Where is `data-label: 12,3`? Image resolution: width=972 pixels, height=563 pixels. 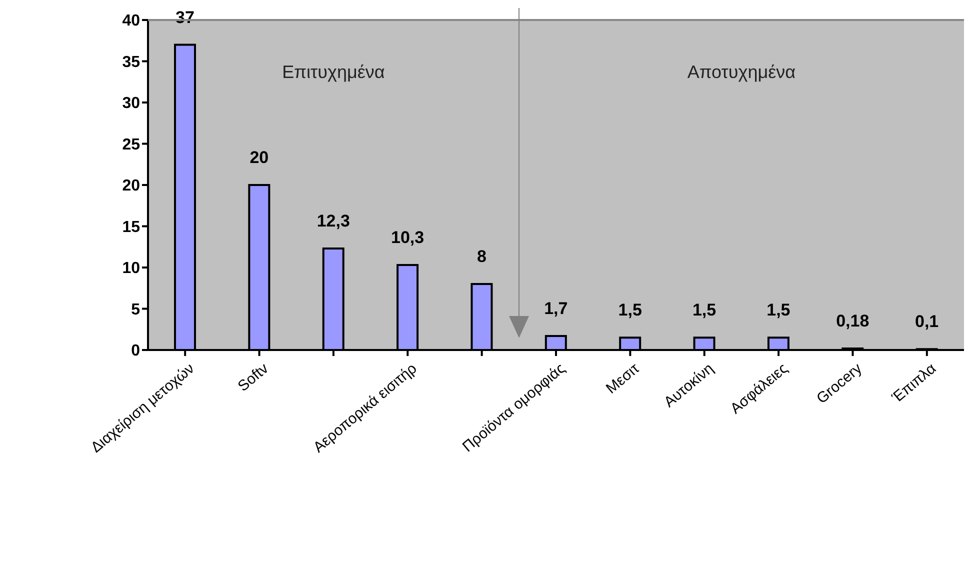 data-label: 12,3 is located at coordinates (333, 221).